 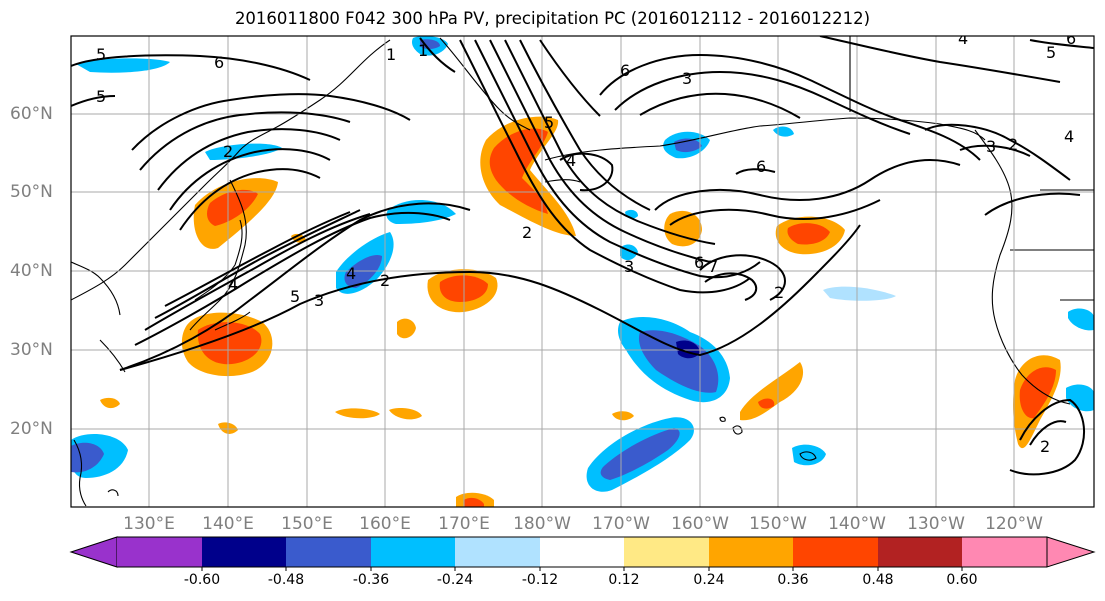 I want to click on lon-label-160e: 160°E, so click(x=385, y=524).